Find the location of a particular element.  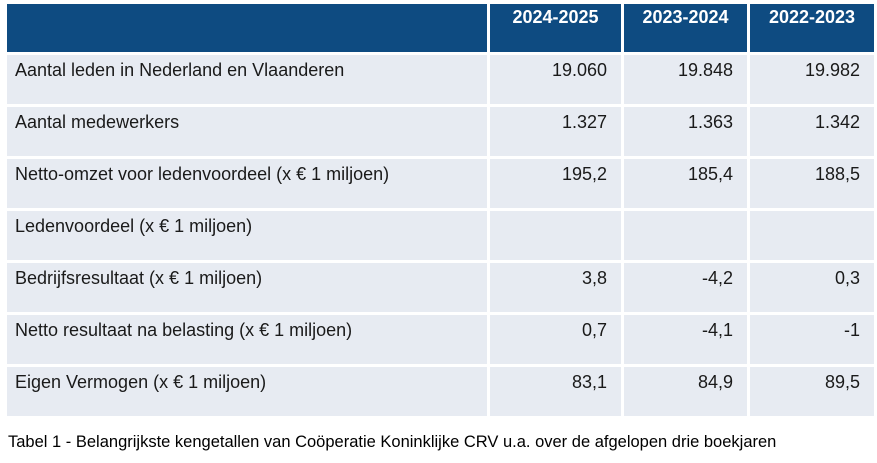

row-value: 1.327 is located at coordinates (557, 133).